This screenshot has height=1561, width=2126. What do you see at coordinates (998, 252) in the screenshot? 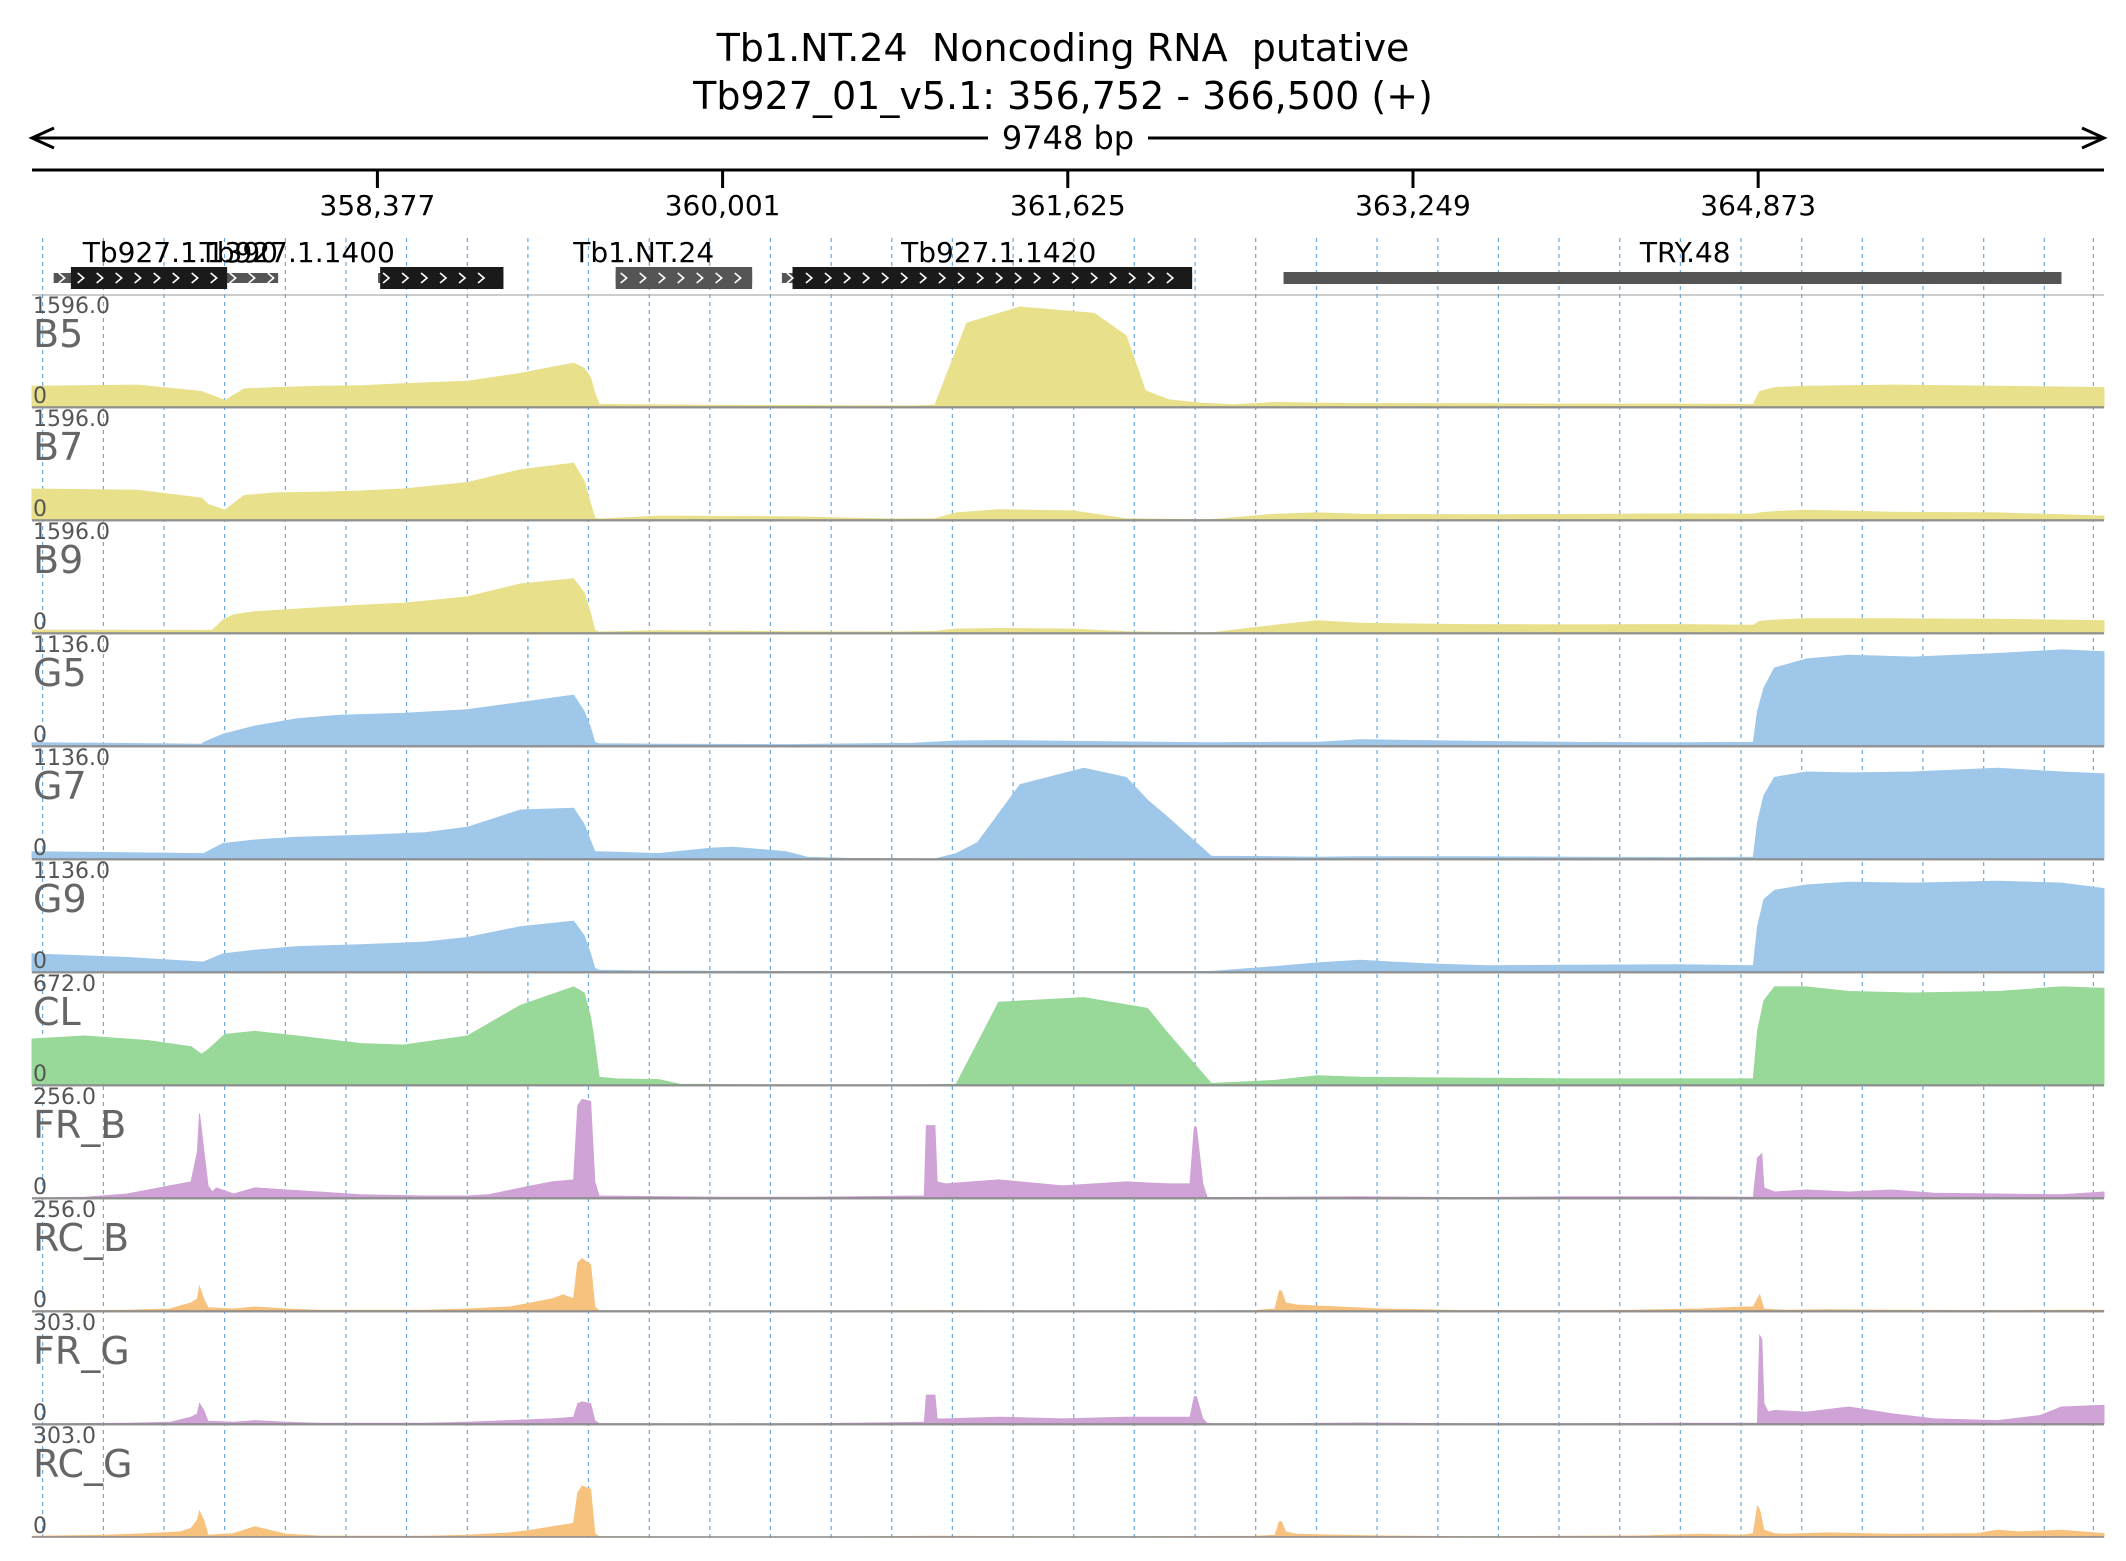
I see `gene-label: Tb927.1.1420` at bounding box center [998, 252].